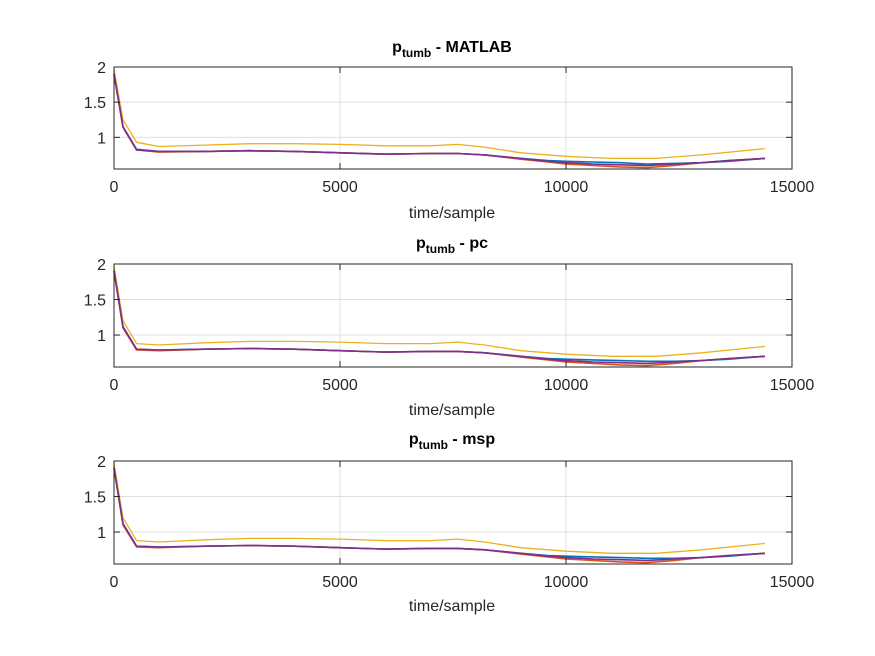 Image resolution: width=875 pixels, height=656 pixels. I want to click on title-rest: - MATLAB, so click(471, 47).